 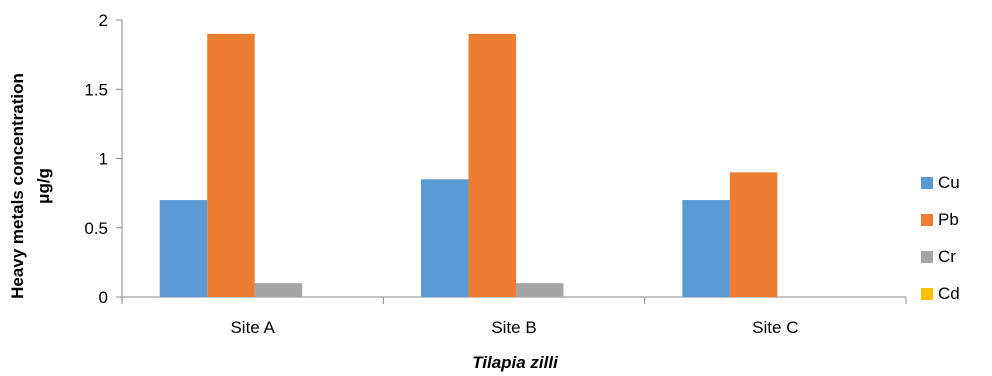 What do you see at coordinates (103, 297) in the screenshot?
I see `y-tick-label: 0` at bounding box center [103, 297].